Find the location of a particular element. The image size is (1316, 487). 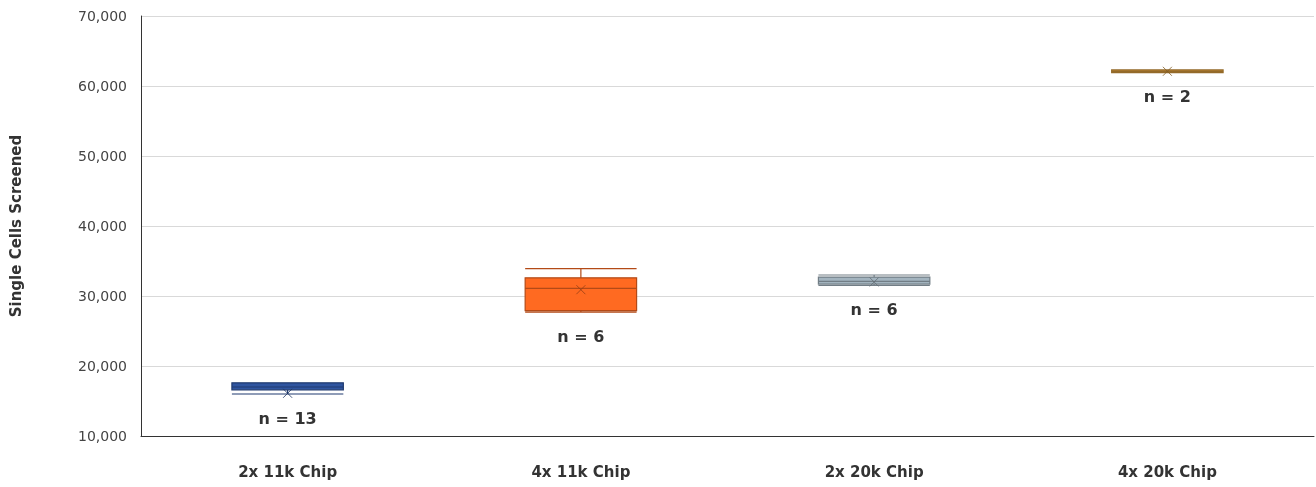

y-tick-label: 60,000 is located at coordinates (102, 86).